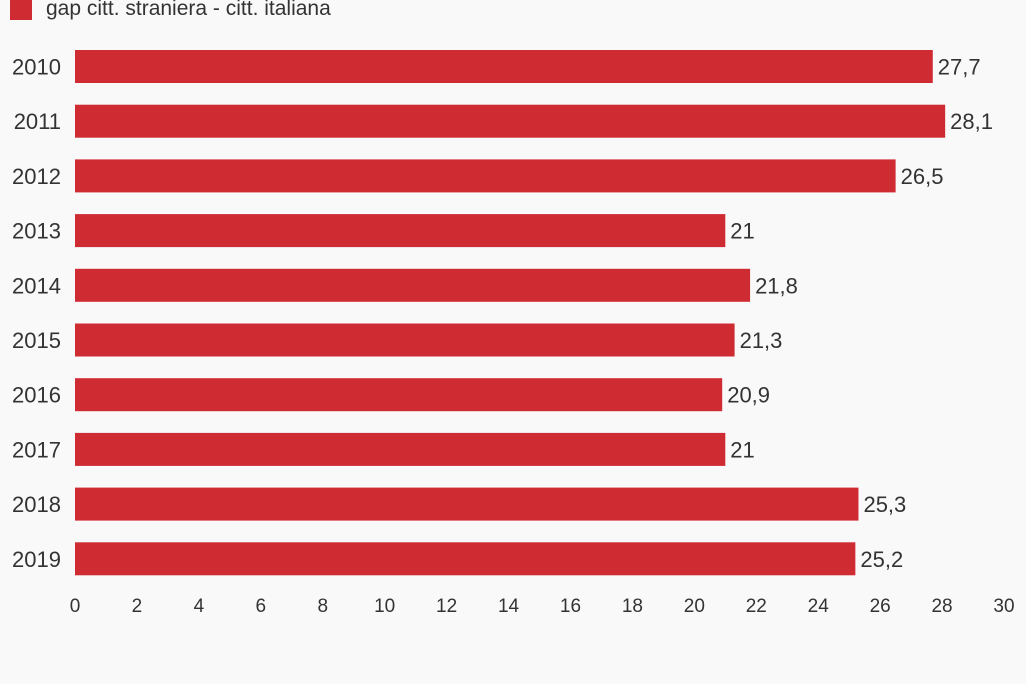 This screenshot has height=684, width=1026. Describe the element at coordinates (188, 10) in the screenshot. I see `legend-label: gap citt. straniera - citt. italiana` at that location.